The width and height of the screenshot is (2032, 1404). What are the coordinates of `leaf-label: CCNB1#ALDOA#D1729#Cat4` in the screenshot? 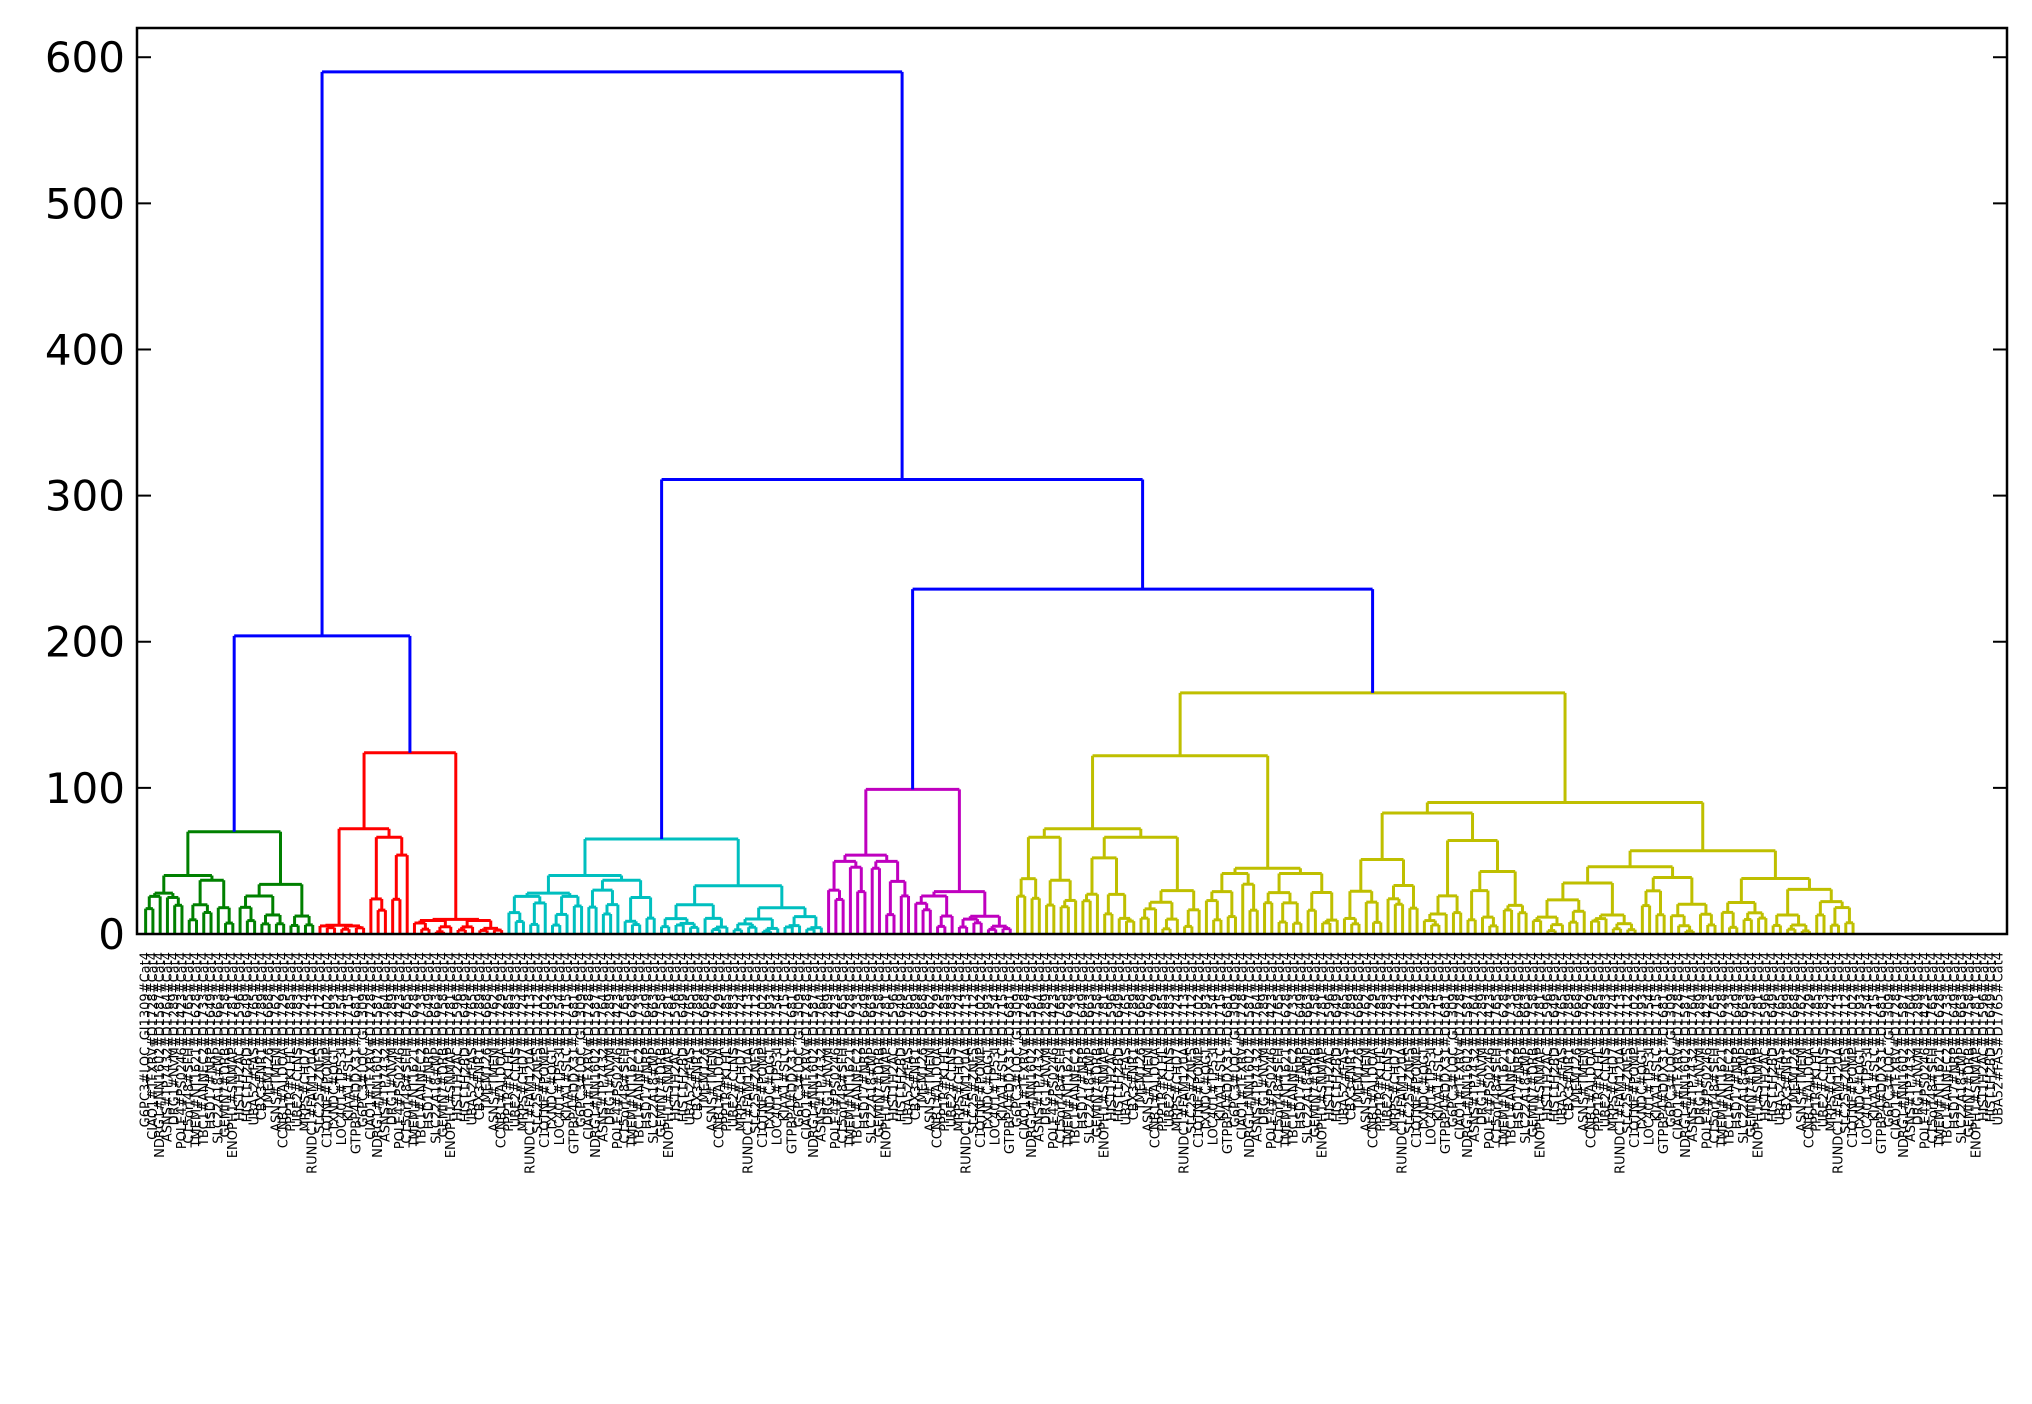 It's located at (1156, 1050).